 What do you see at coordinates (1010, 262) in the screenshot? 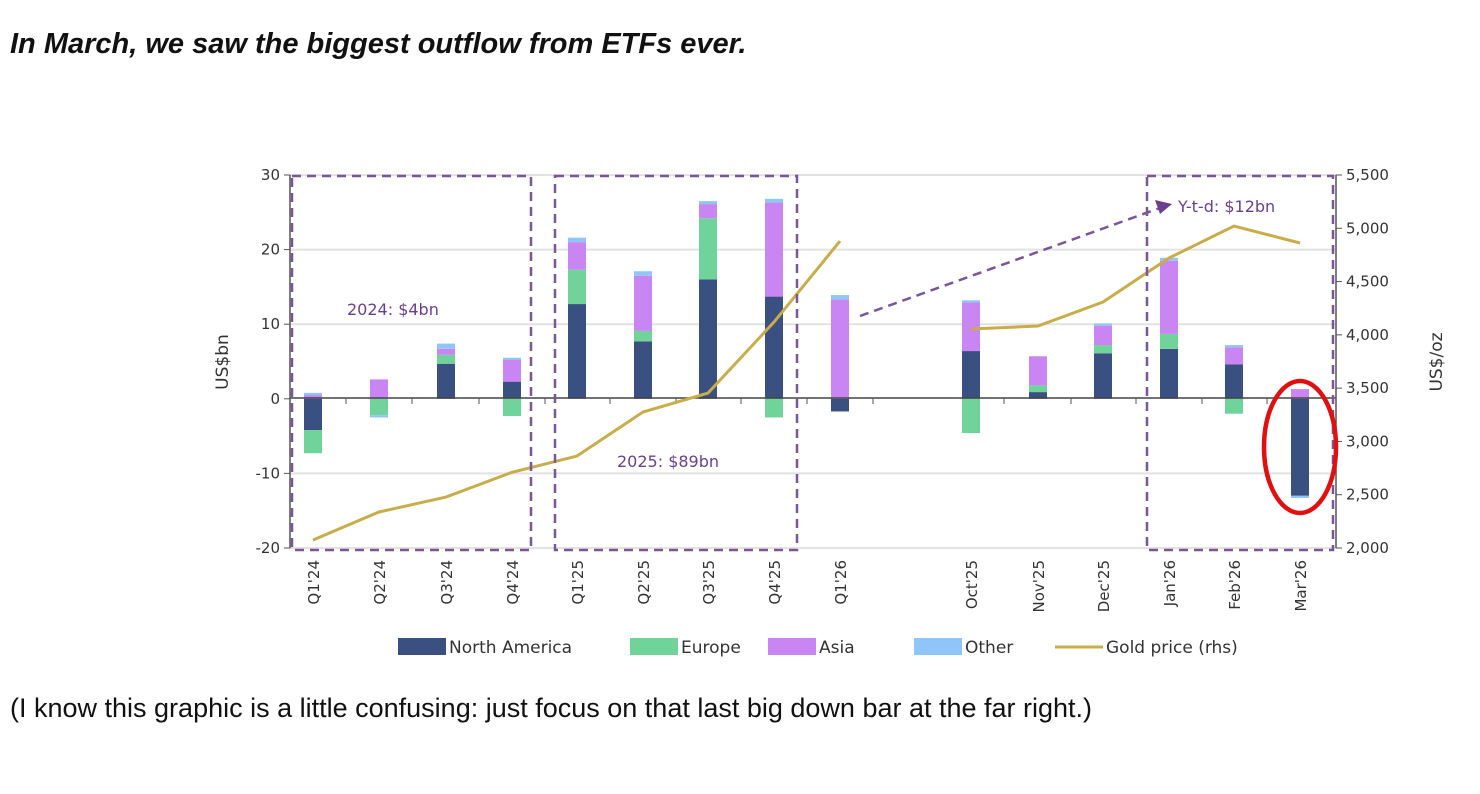
I see `ytd-arrow` at bounding box center [1010, 262].